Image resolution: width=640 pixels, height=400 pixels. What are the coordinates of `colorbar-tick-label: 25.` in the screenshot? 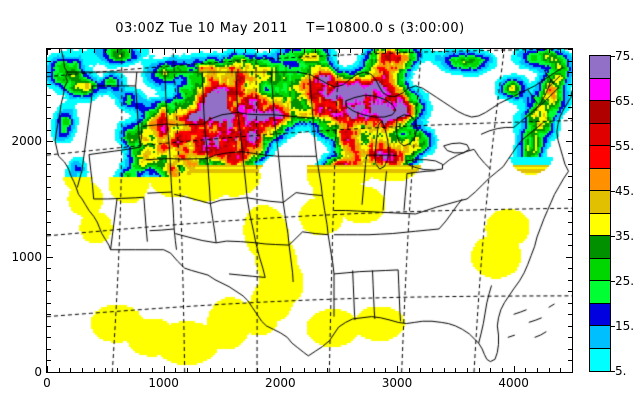 It's located at (625, 281).